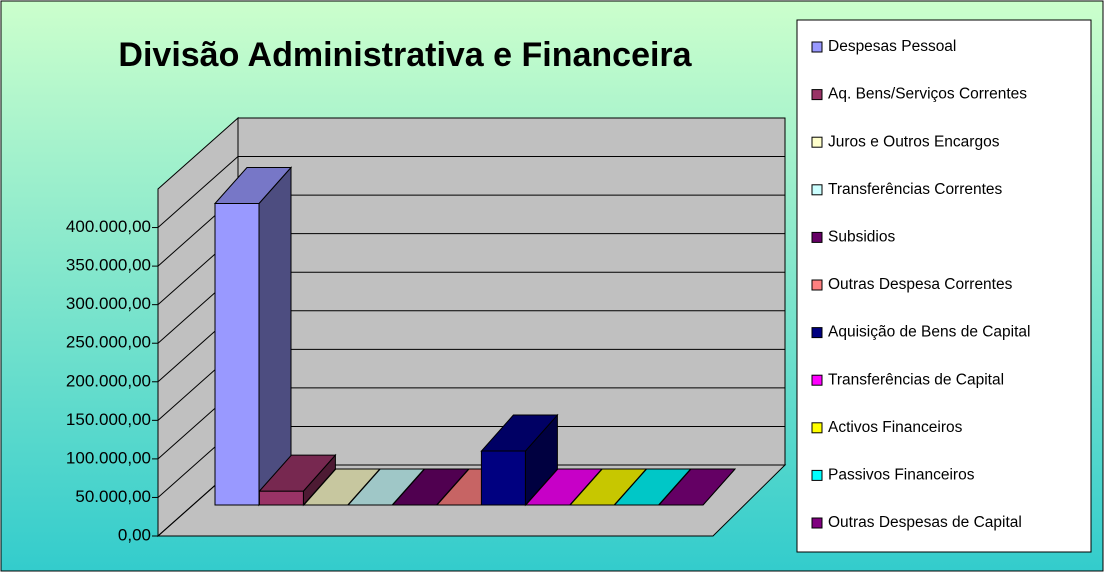  What do you see at coordinates (108, 226) in the screenshot?
I see `y-tick-label: 400.000,00` at bounding box center [108, 226].